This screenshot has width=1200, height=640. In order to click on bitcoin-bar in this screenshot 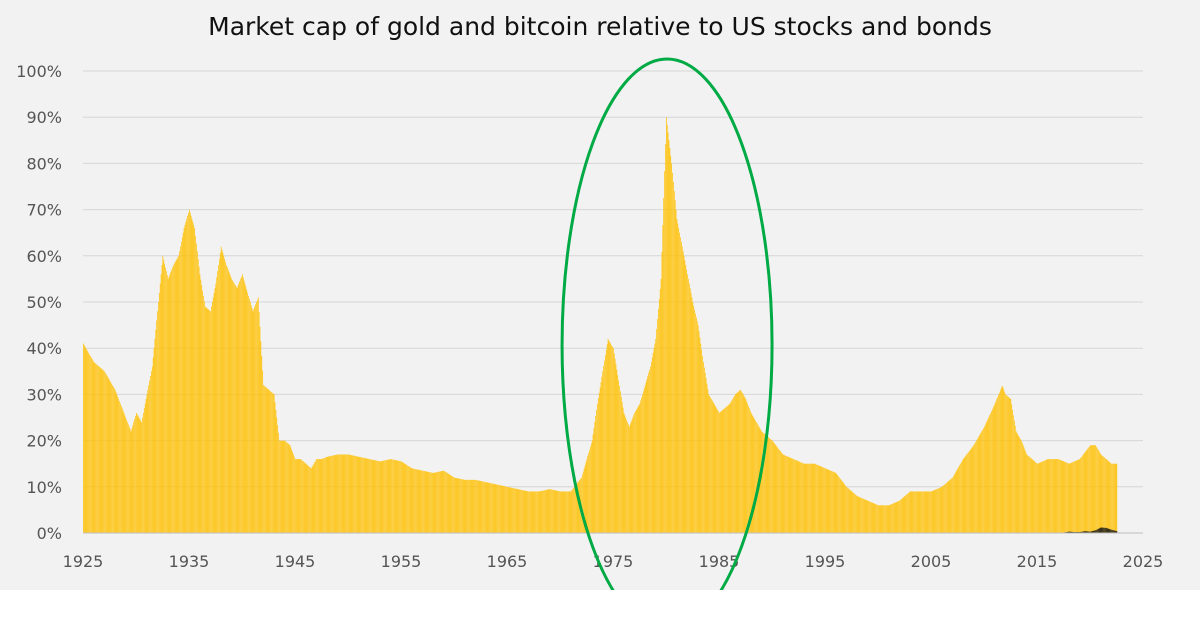, I will do `click(1107, 530)`.